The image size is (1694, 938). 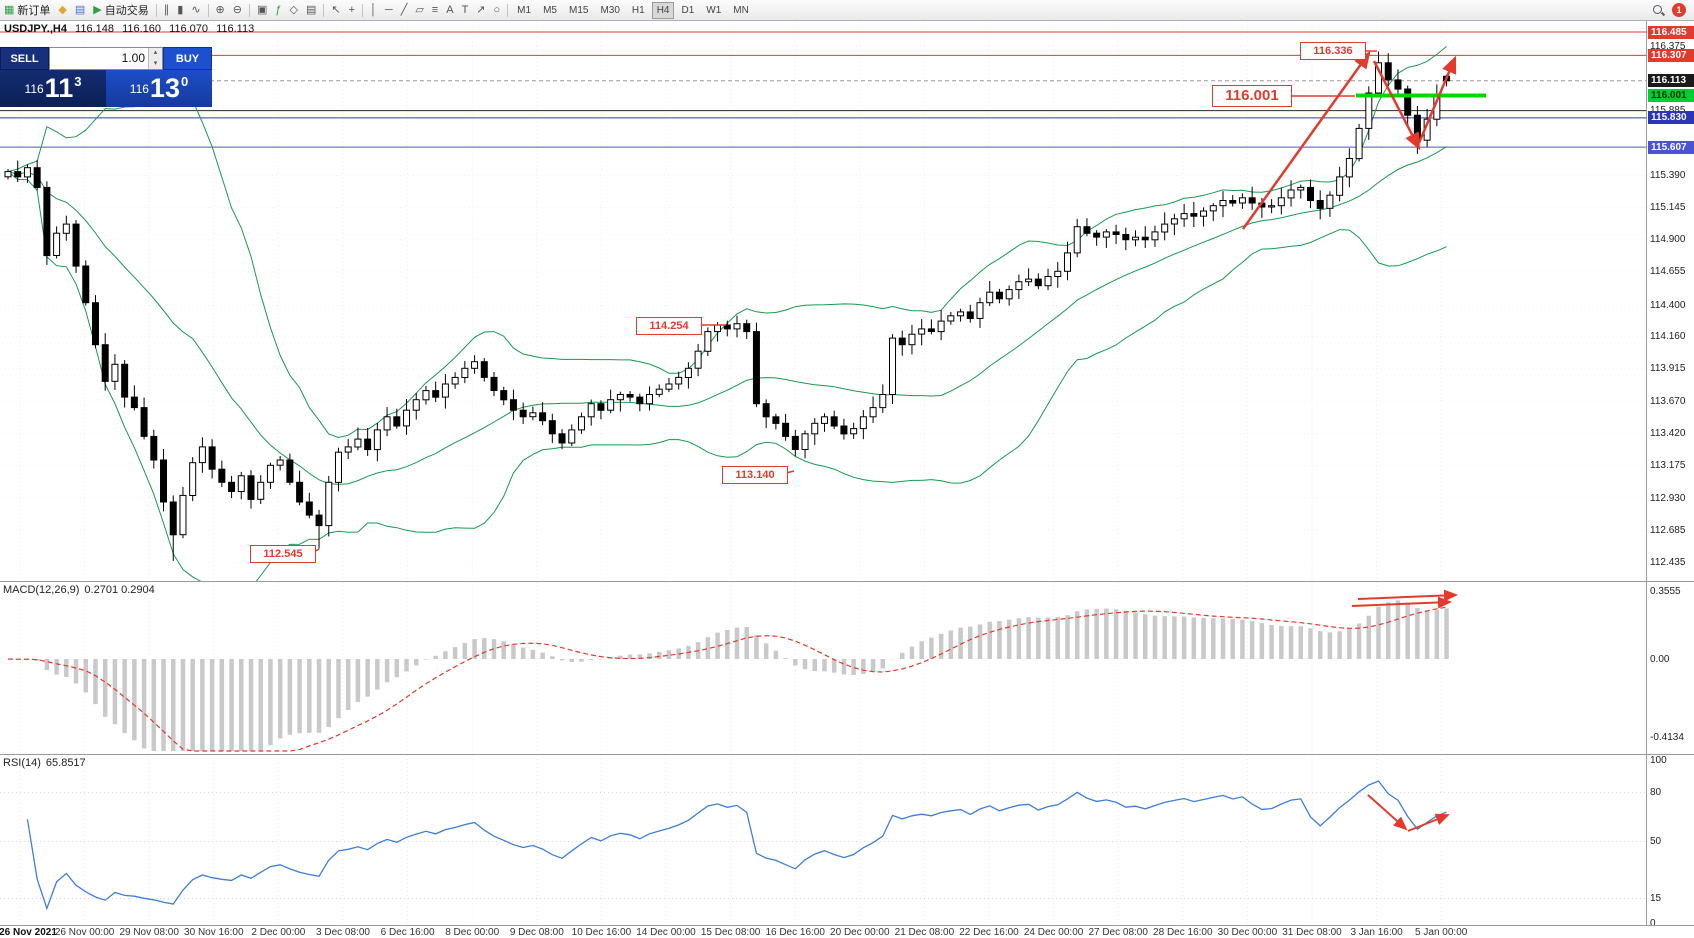 I want to click on shapes-icon: ○, so click(x=497, y=10).